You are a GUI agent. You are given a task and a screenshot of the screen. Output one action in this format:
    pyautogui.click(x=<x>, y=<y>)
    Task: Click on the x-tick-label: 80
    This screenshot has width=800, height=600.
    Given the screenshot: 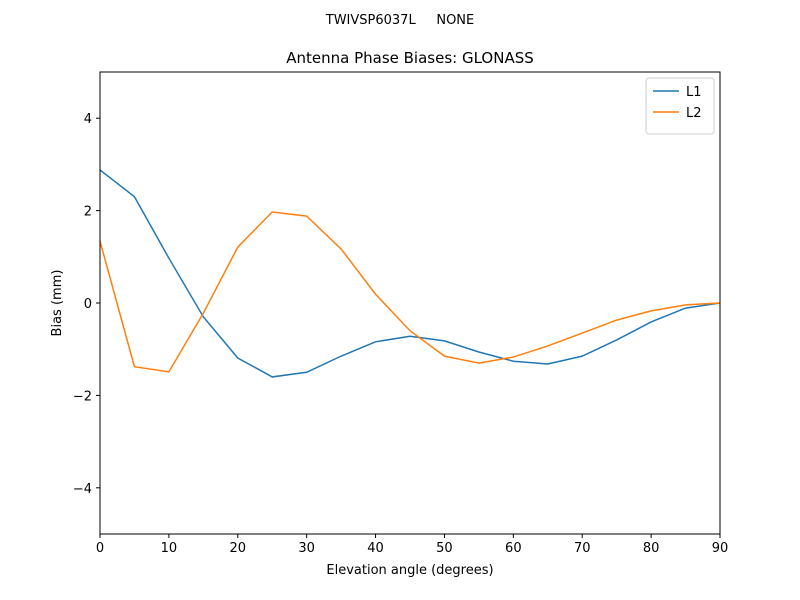 What is the action you would take?
    pyautogui.click(x=651, y=548)
    